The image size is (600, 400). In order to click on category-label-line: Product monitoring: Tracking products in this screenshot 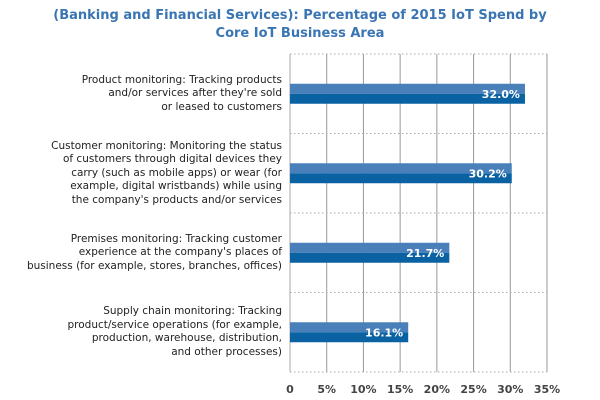, I will do `click(181, 79)`.